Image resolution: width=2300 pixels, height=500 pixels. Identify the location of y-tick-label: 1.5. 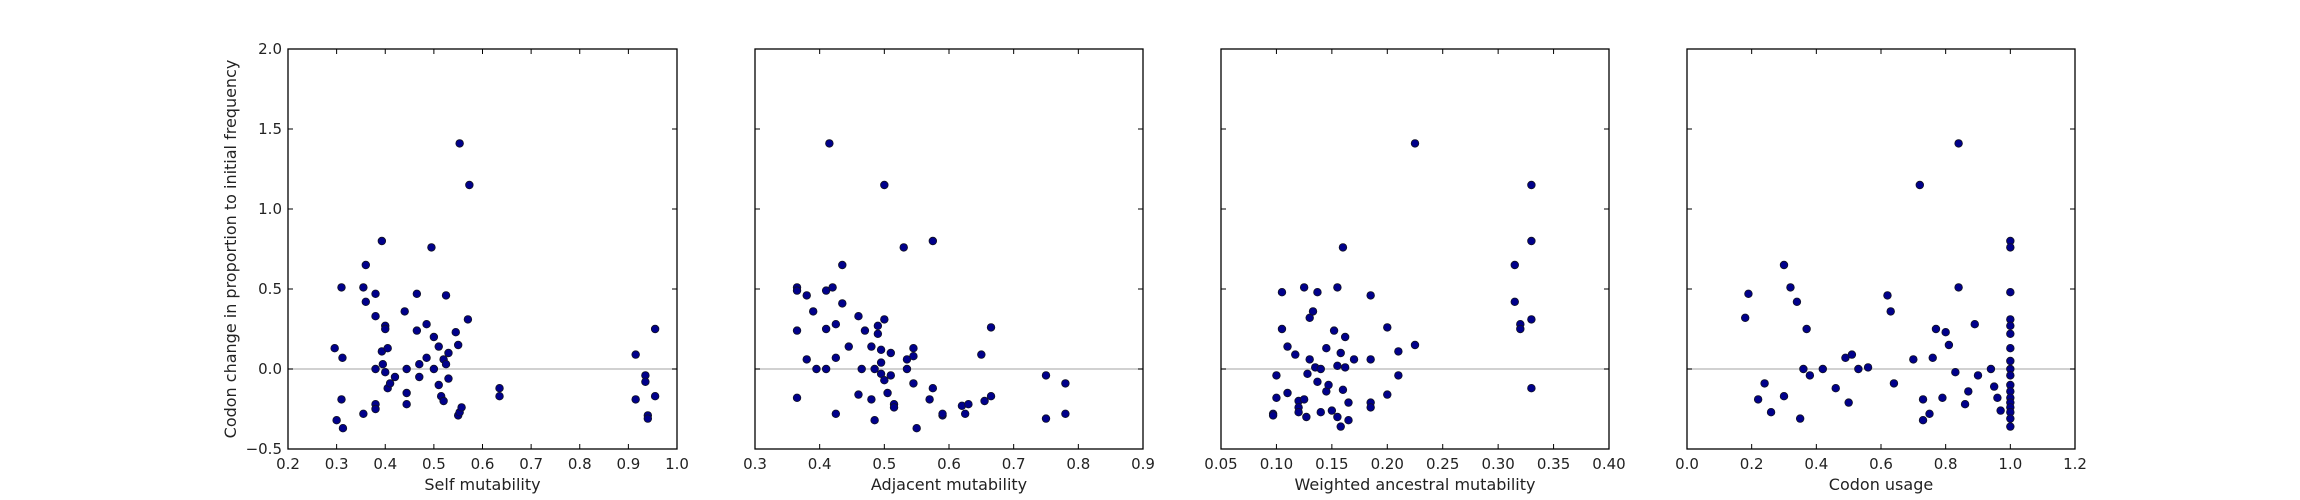
(270, 129).